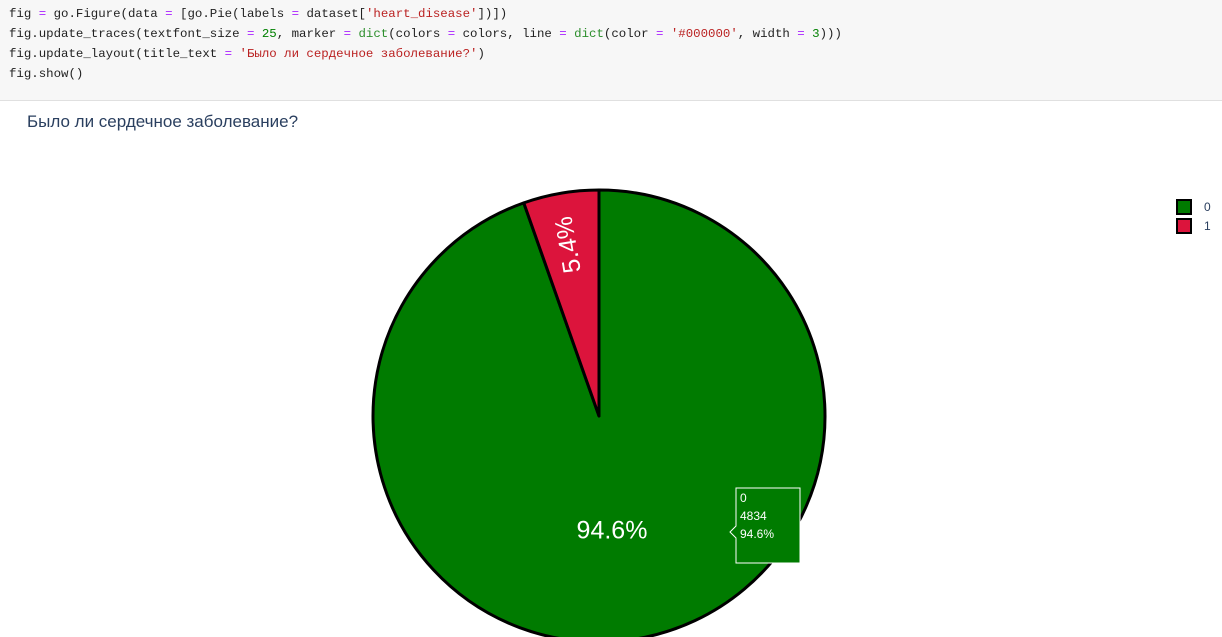 The height and width of the screenshot is (637, 1222). Describe the element at coordinates (106, 14) in the screenshot. I see `code-token: go.Figure(data` at that location.